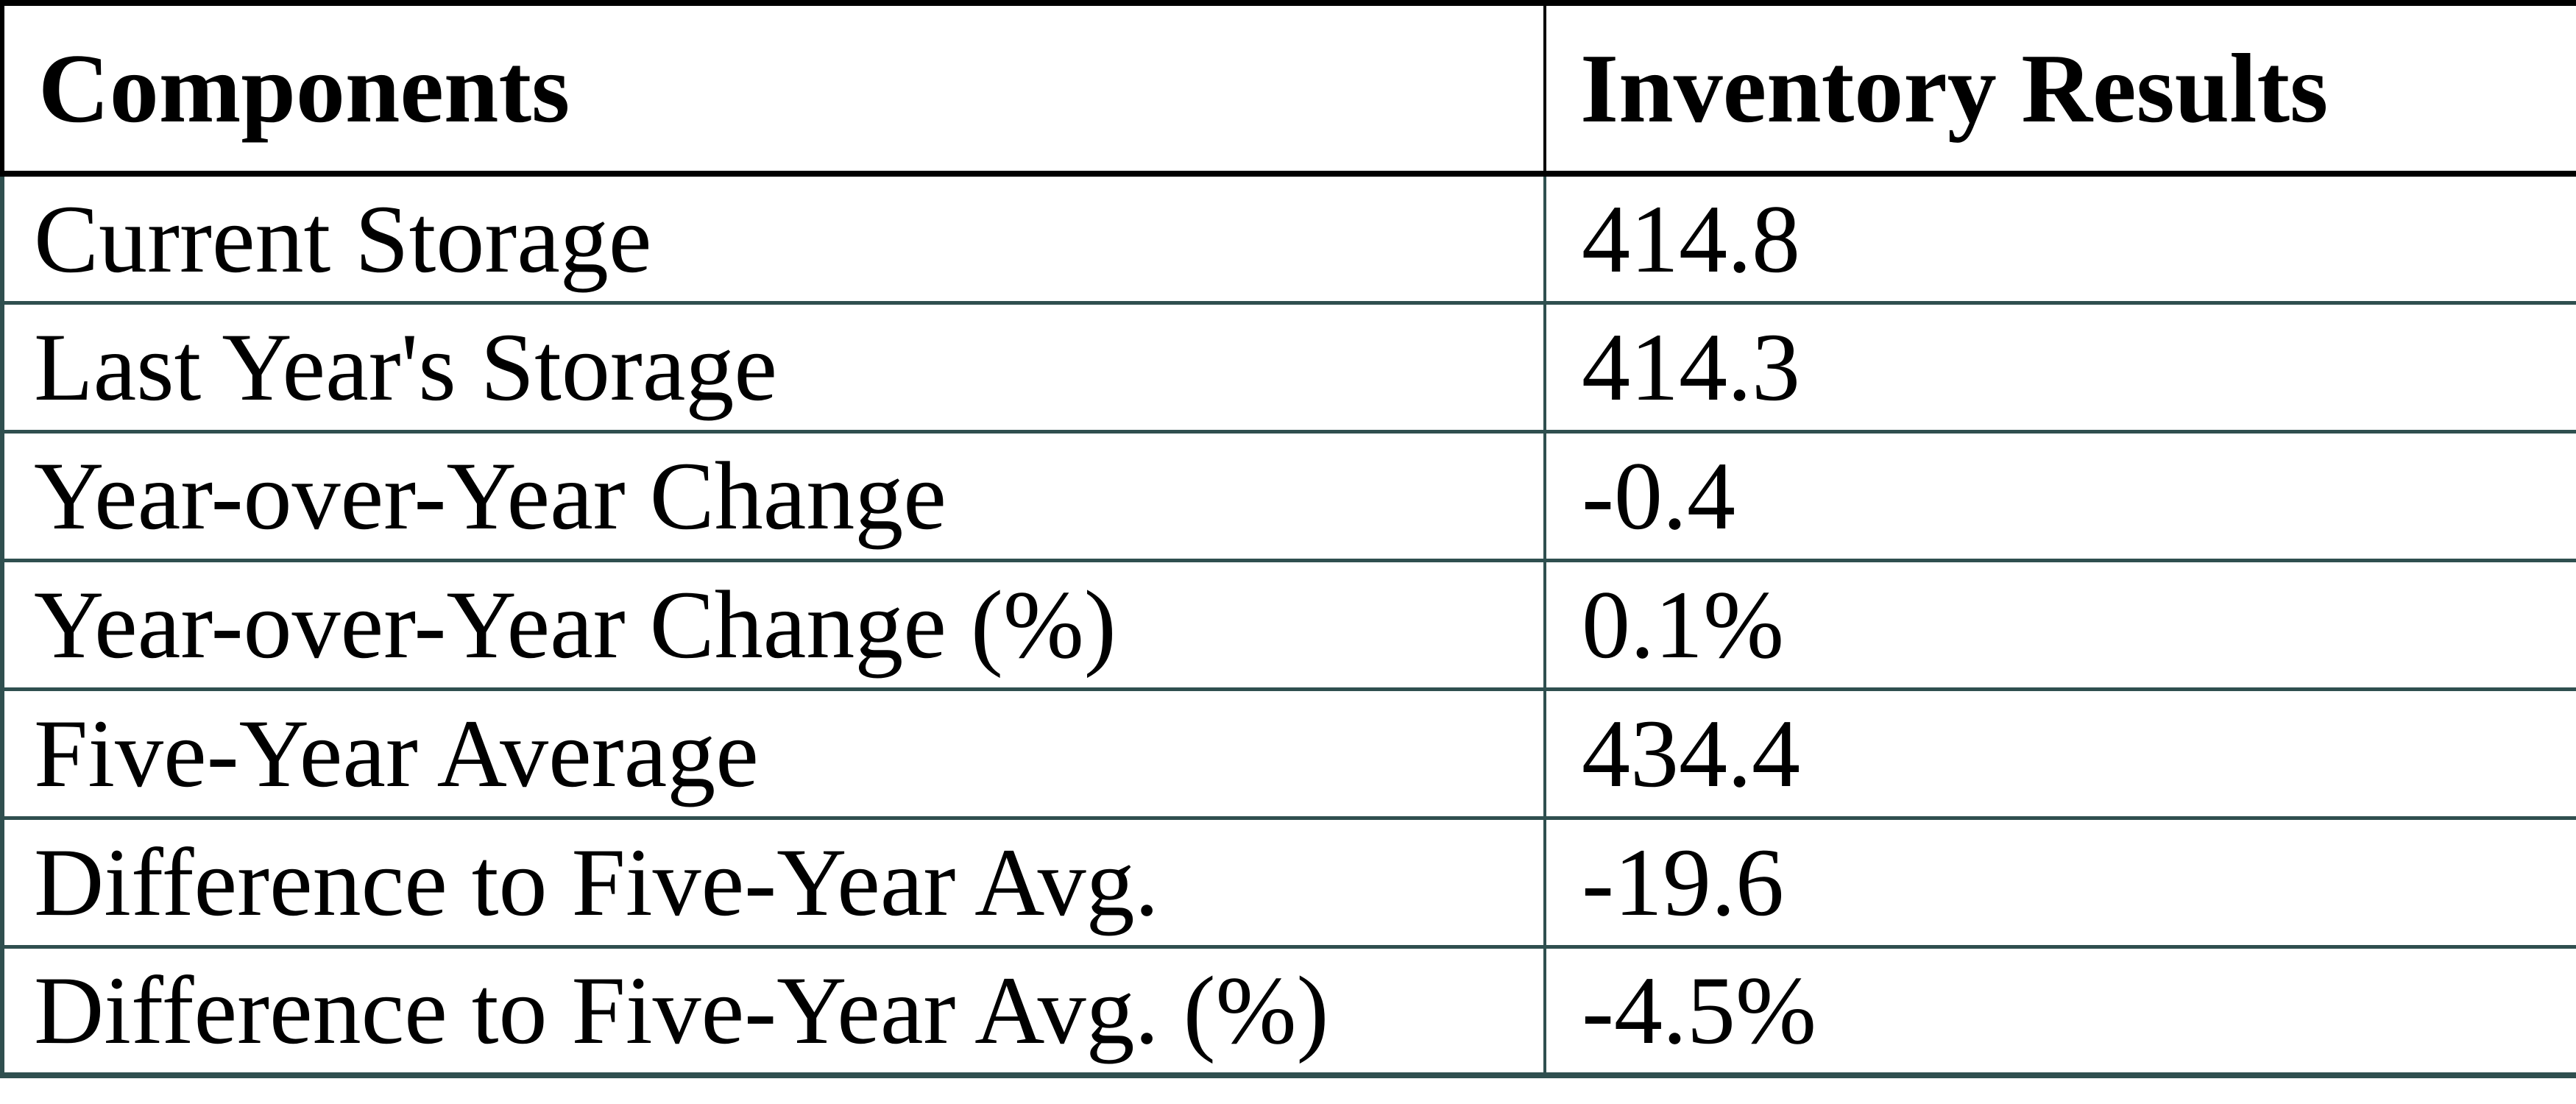 This screenshot has height=1104, width=2576. I want to click on table-row: Year-over-Year Change -0.4, so click(1288, 495).